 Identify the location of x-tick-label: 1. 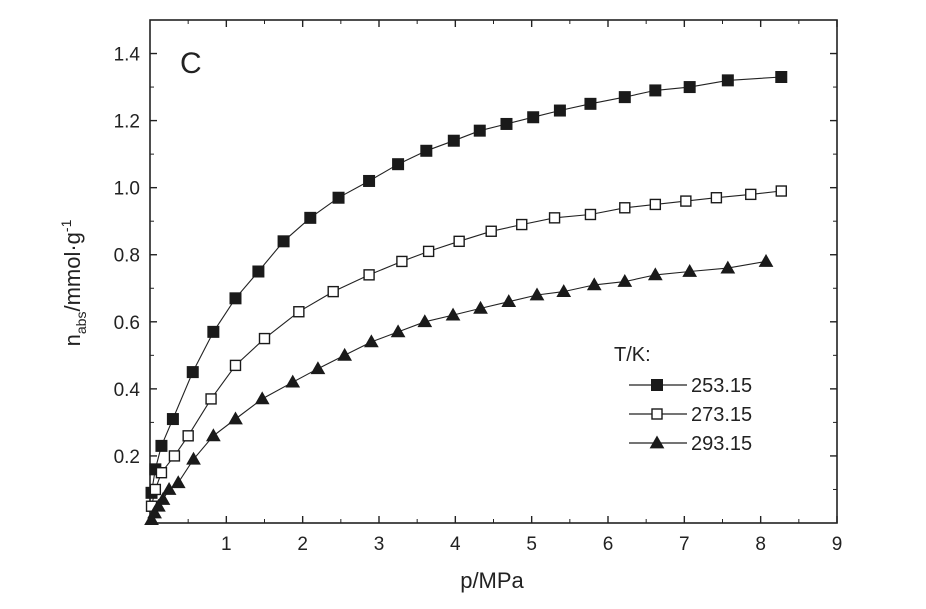
(226, 544).